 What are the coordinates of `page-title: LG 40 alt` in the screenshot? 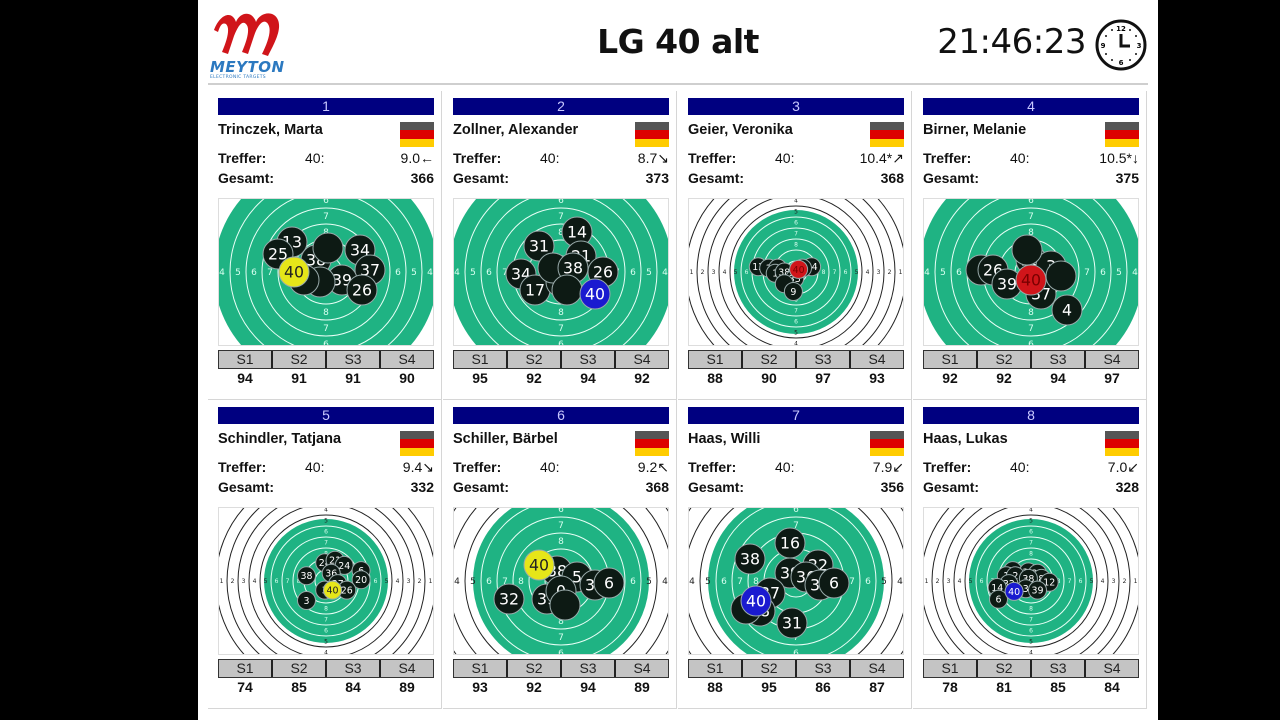 It's located at (678, 41).